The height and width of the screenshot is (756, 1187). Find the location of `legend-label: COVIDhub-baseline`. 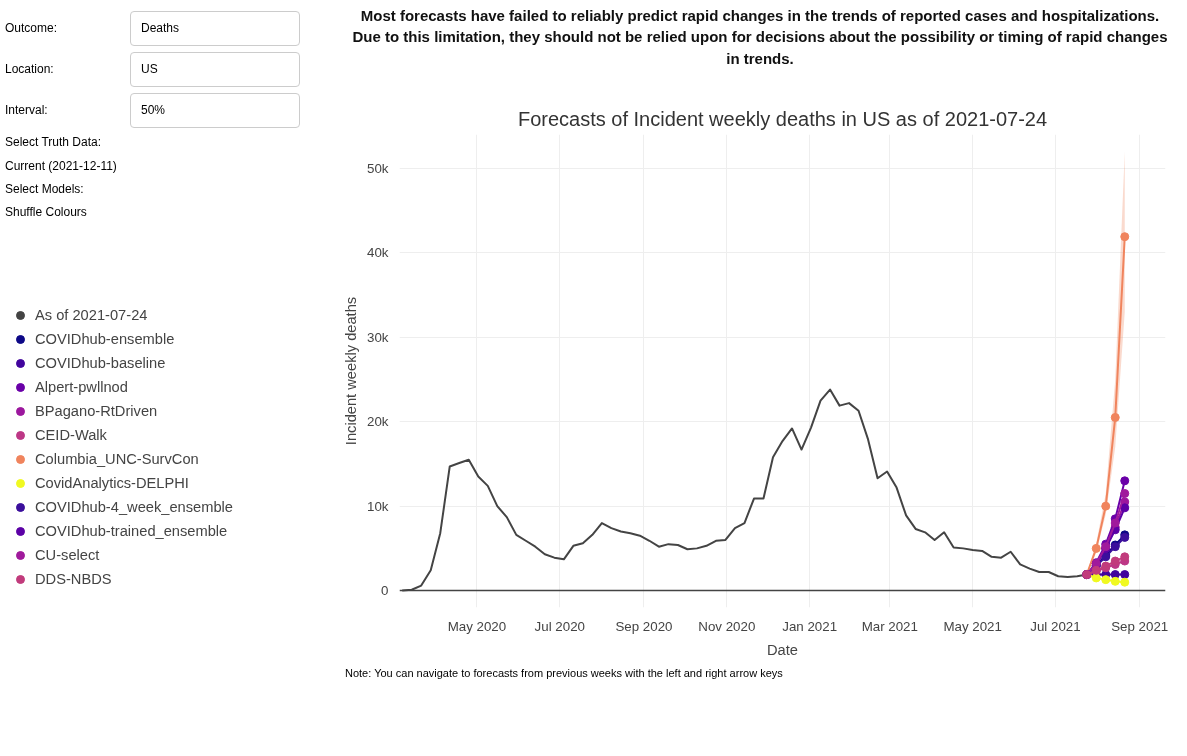

legend-label: COVIDhub-baseline is located at coordinates (100, 363).